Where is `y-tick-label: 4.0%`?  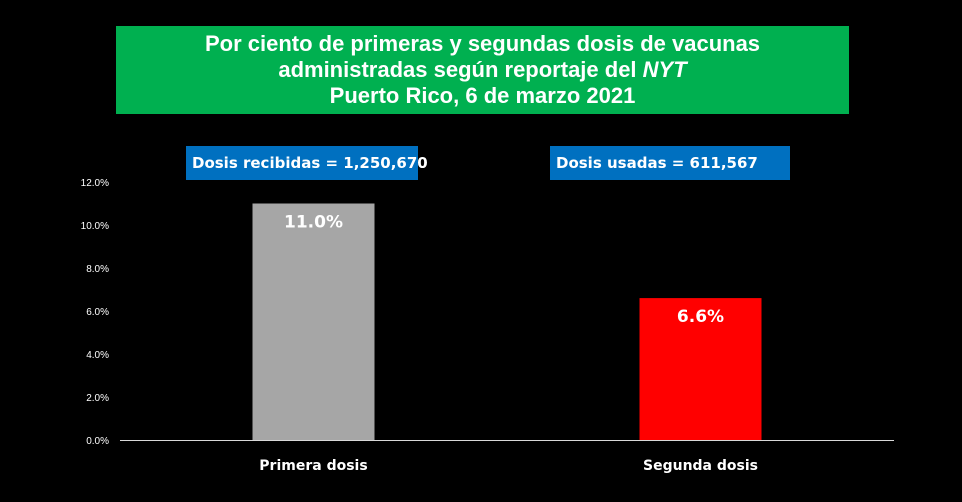 y-tick-label: 4.0% is located at coordinates (97, 355).